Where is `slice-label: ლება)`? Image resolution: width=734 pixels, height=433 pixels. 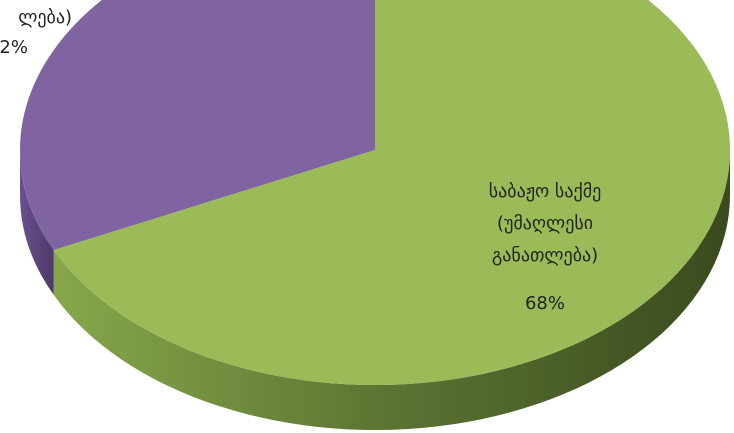
slice-label: ლება) is located at coordinates (45, 17).